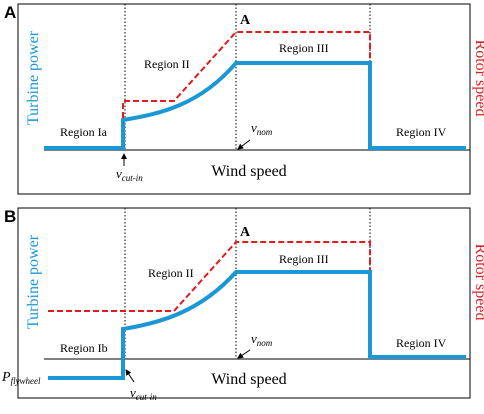  Describe the element at coordinates (304, 259) in the screenshot. I see `panel-b-region-iii-label: Region III` at that location.